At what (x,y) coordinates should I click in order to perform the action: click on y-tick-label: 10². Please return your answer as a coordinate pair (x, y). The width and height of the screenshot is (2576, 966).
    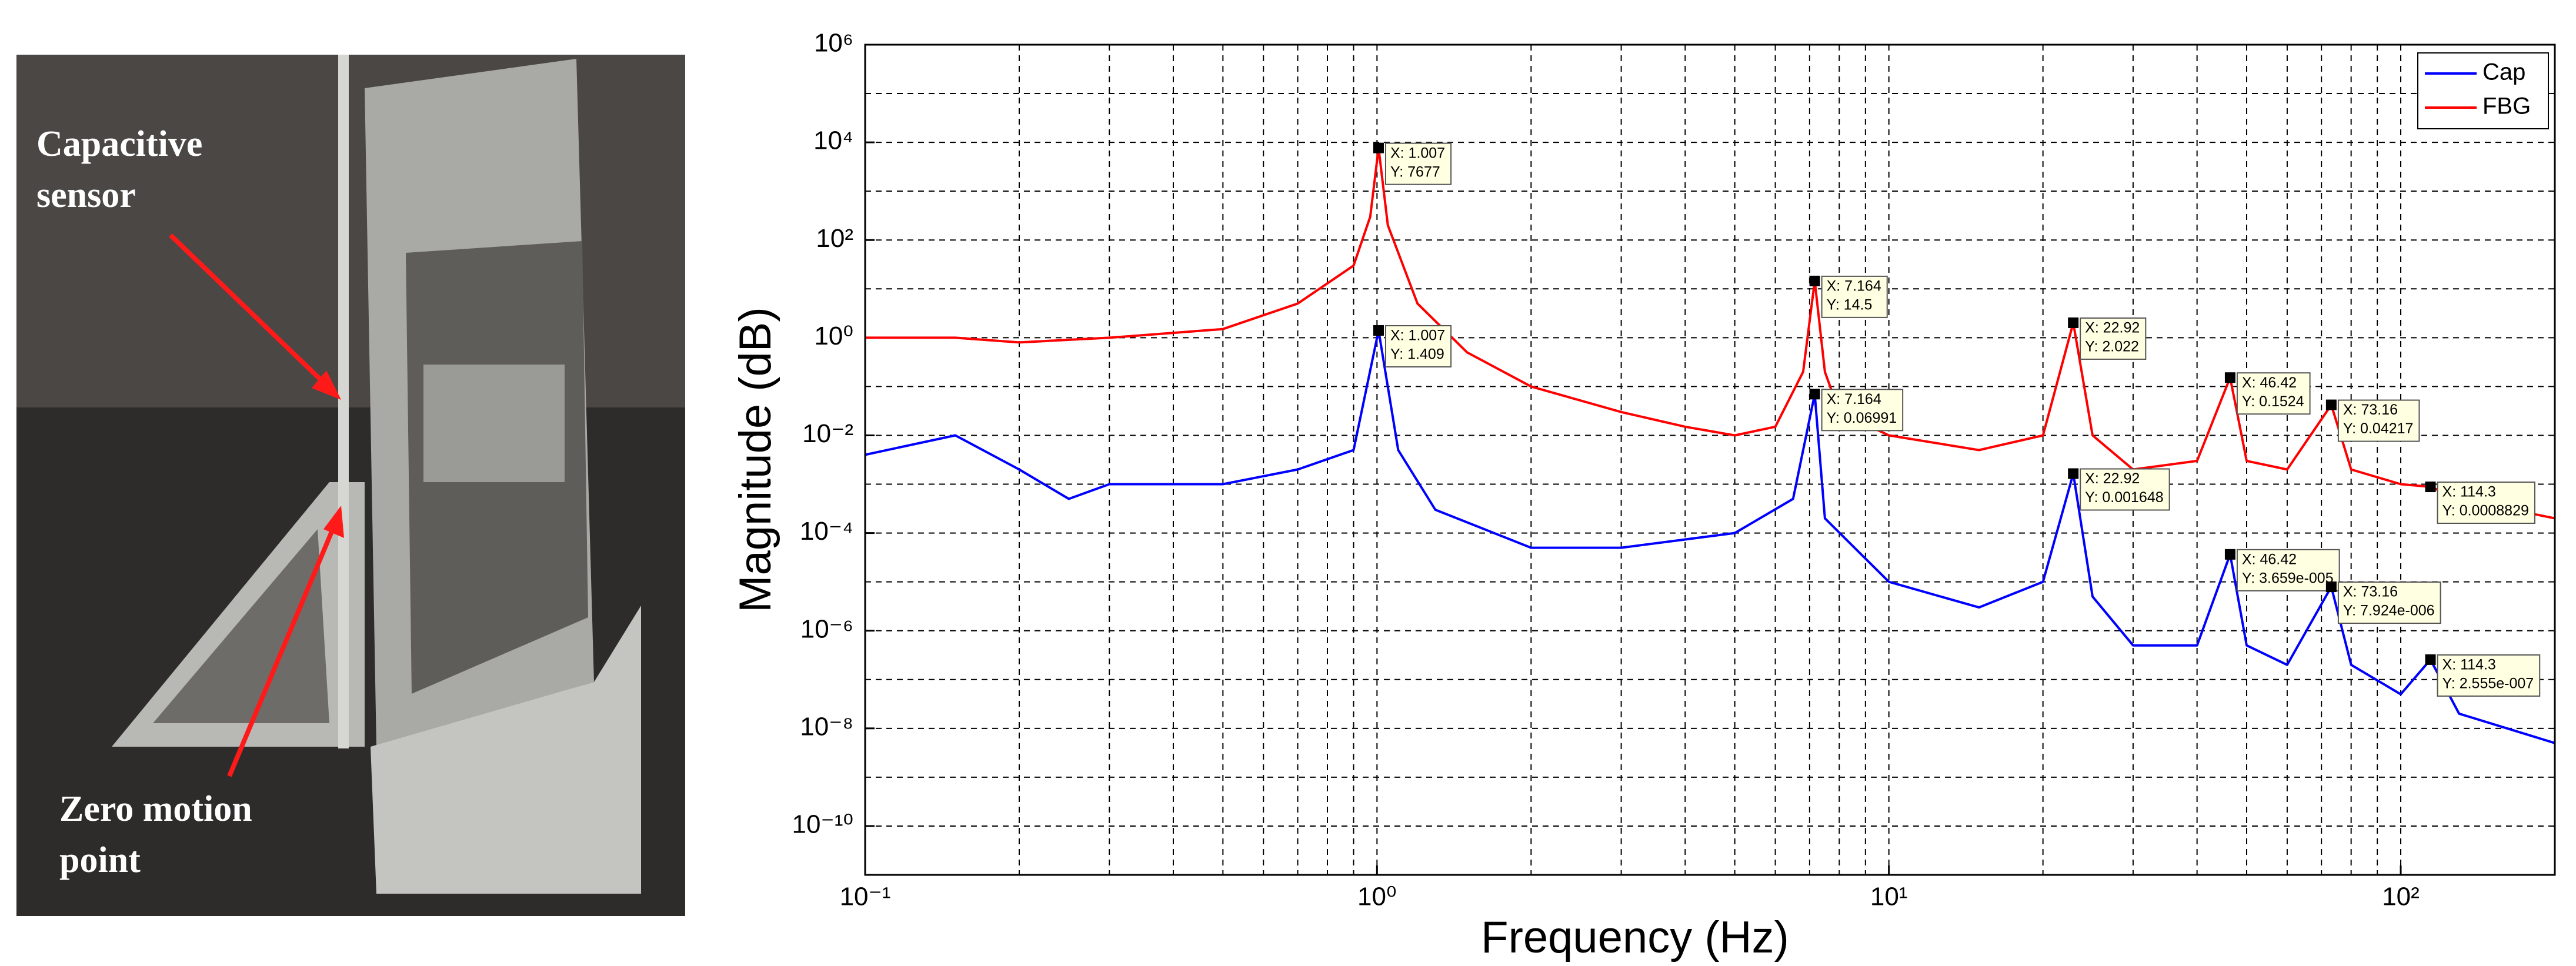
    Looking at the image, I should click on (834, 238).